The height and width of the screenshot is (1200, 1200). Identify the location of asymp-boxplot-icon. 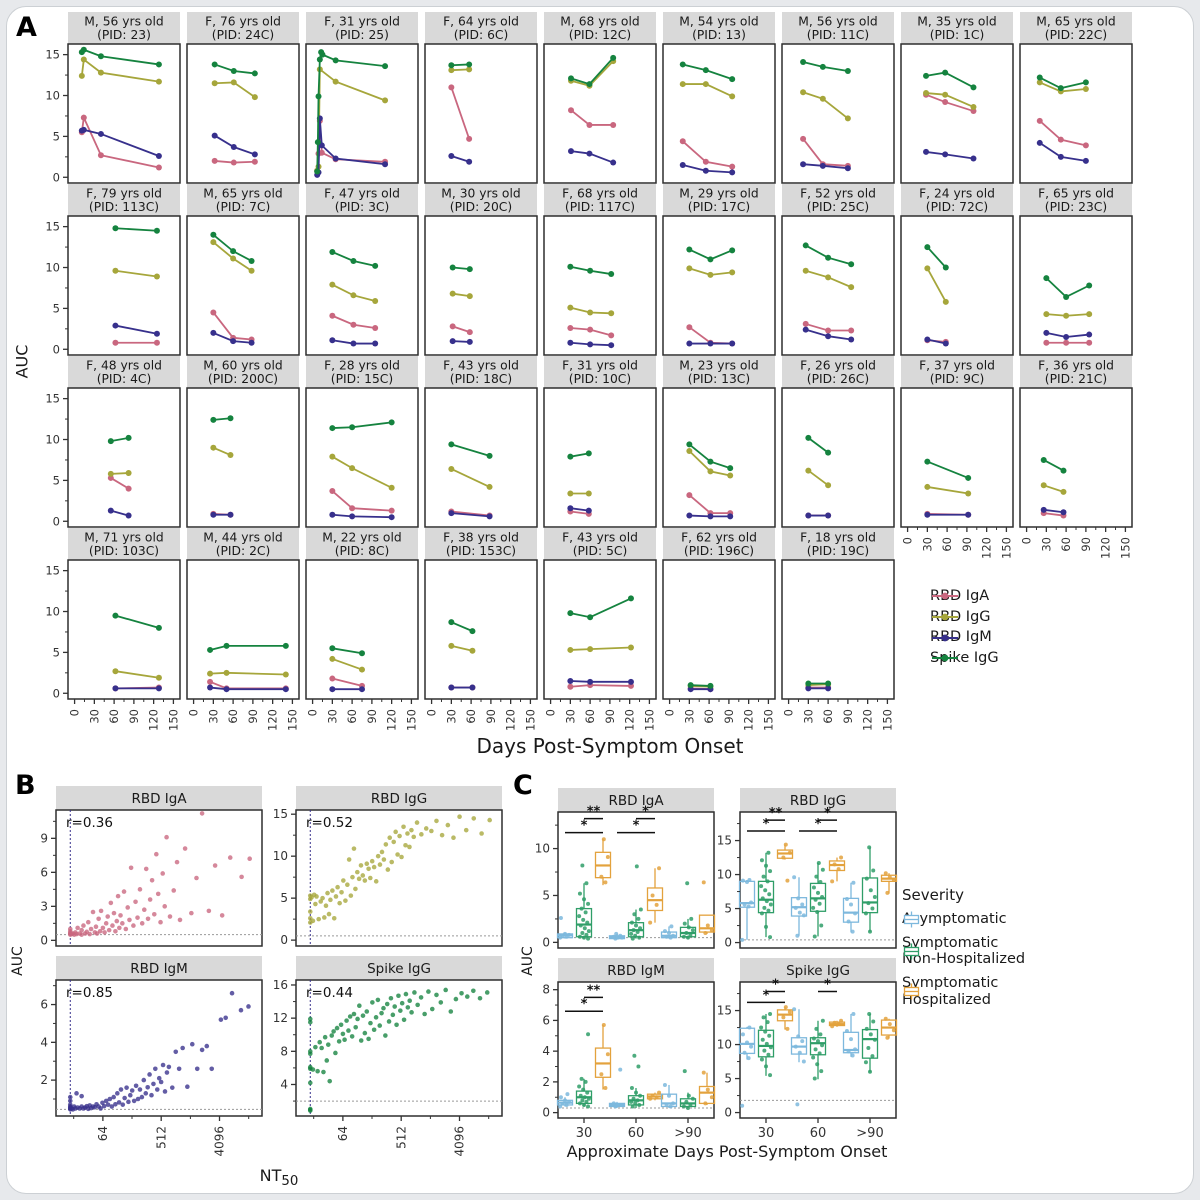
(911, 919).